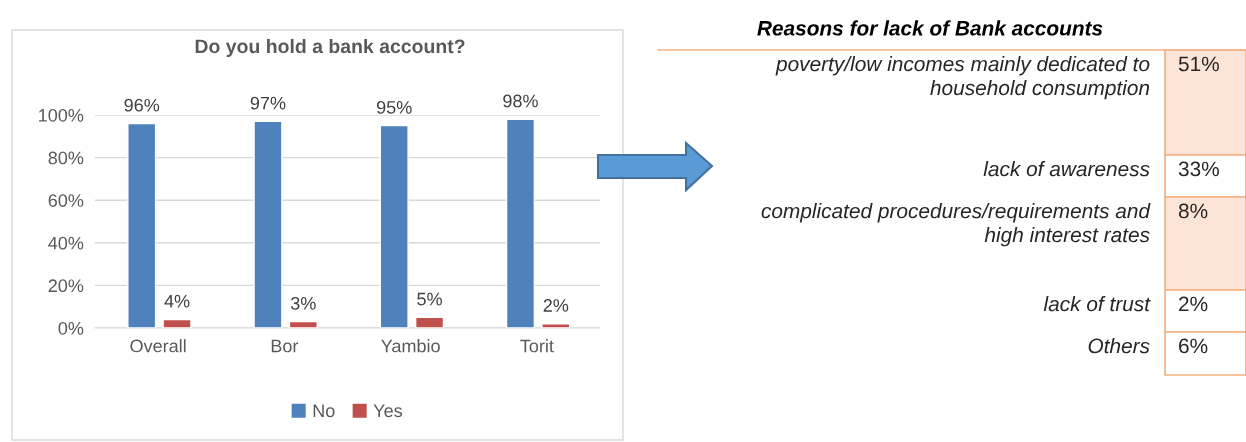  Describe the element at coordinates (1097, 304) in the screenshot. I see `category-label: lack of trust` at that location.